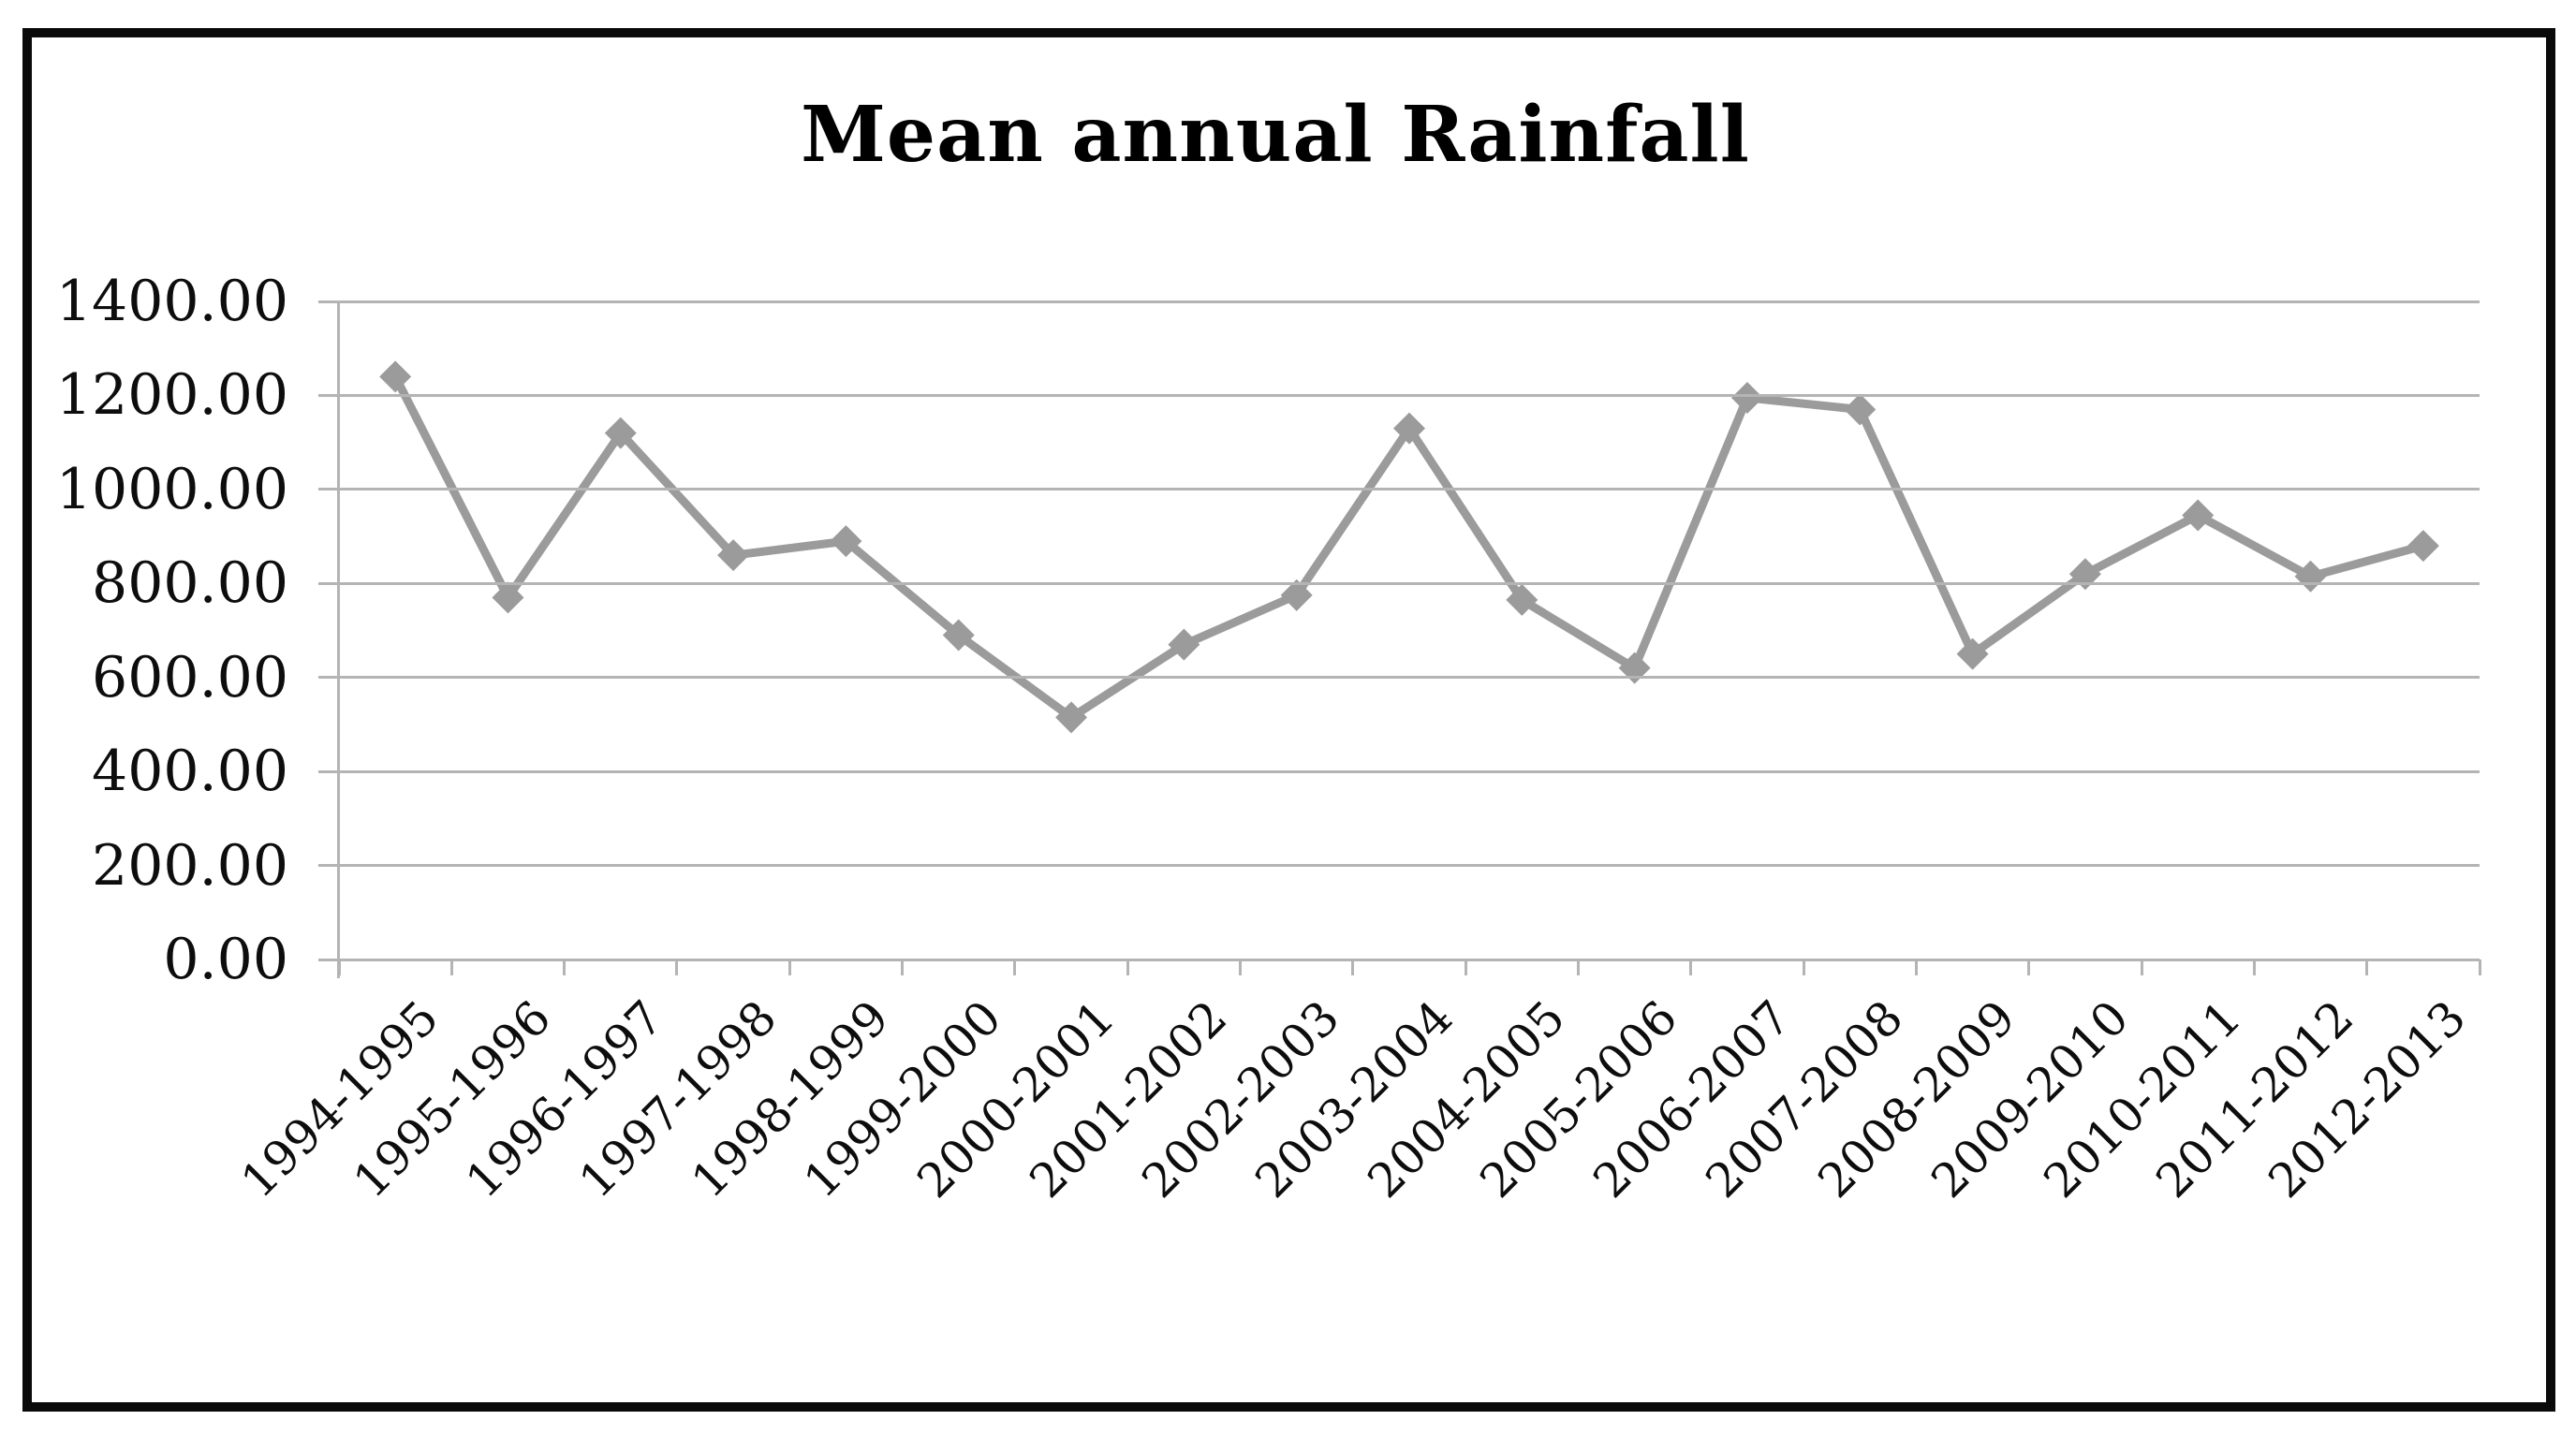 This screenshot has height=1435, width=2576. I want to click on y-axis-tick-label: 0.00, so click(225, 959).